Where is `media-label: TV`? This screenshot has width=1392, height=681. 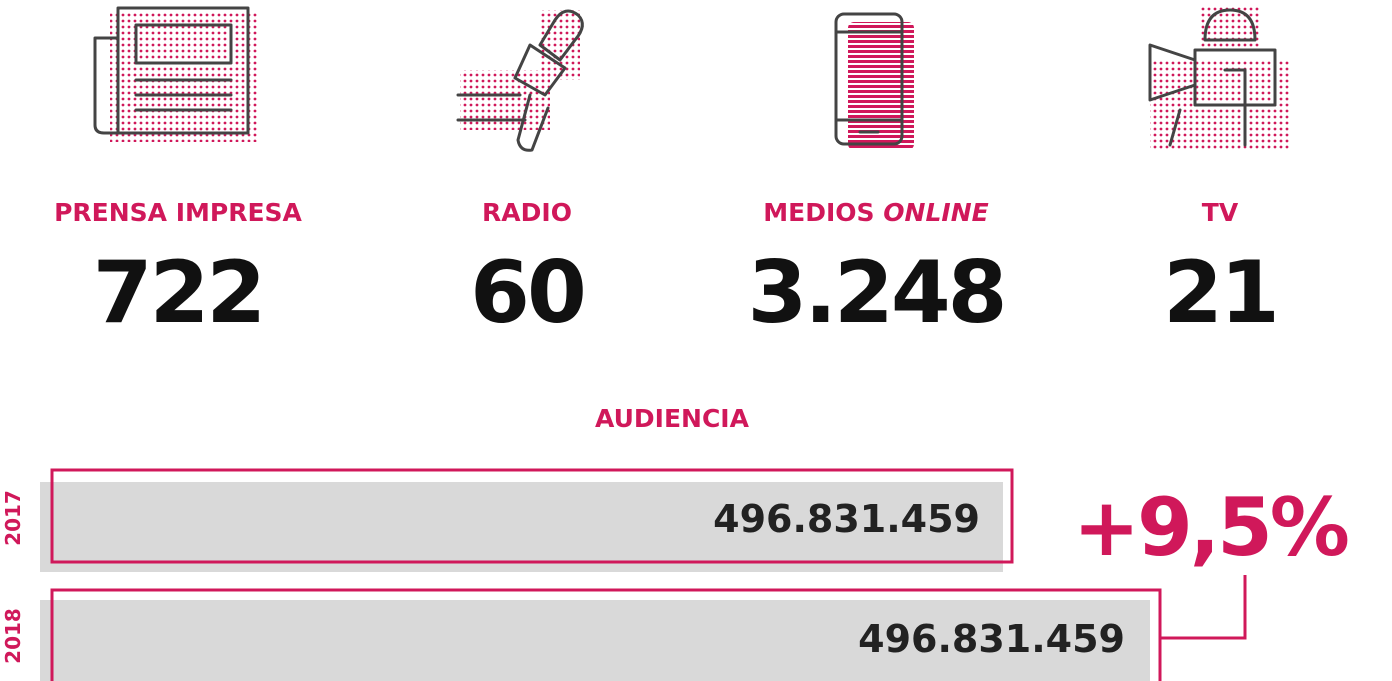
media-label: TV is located at coordinates (1220, 212).